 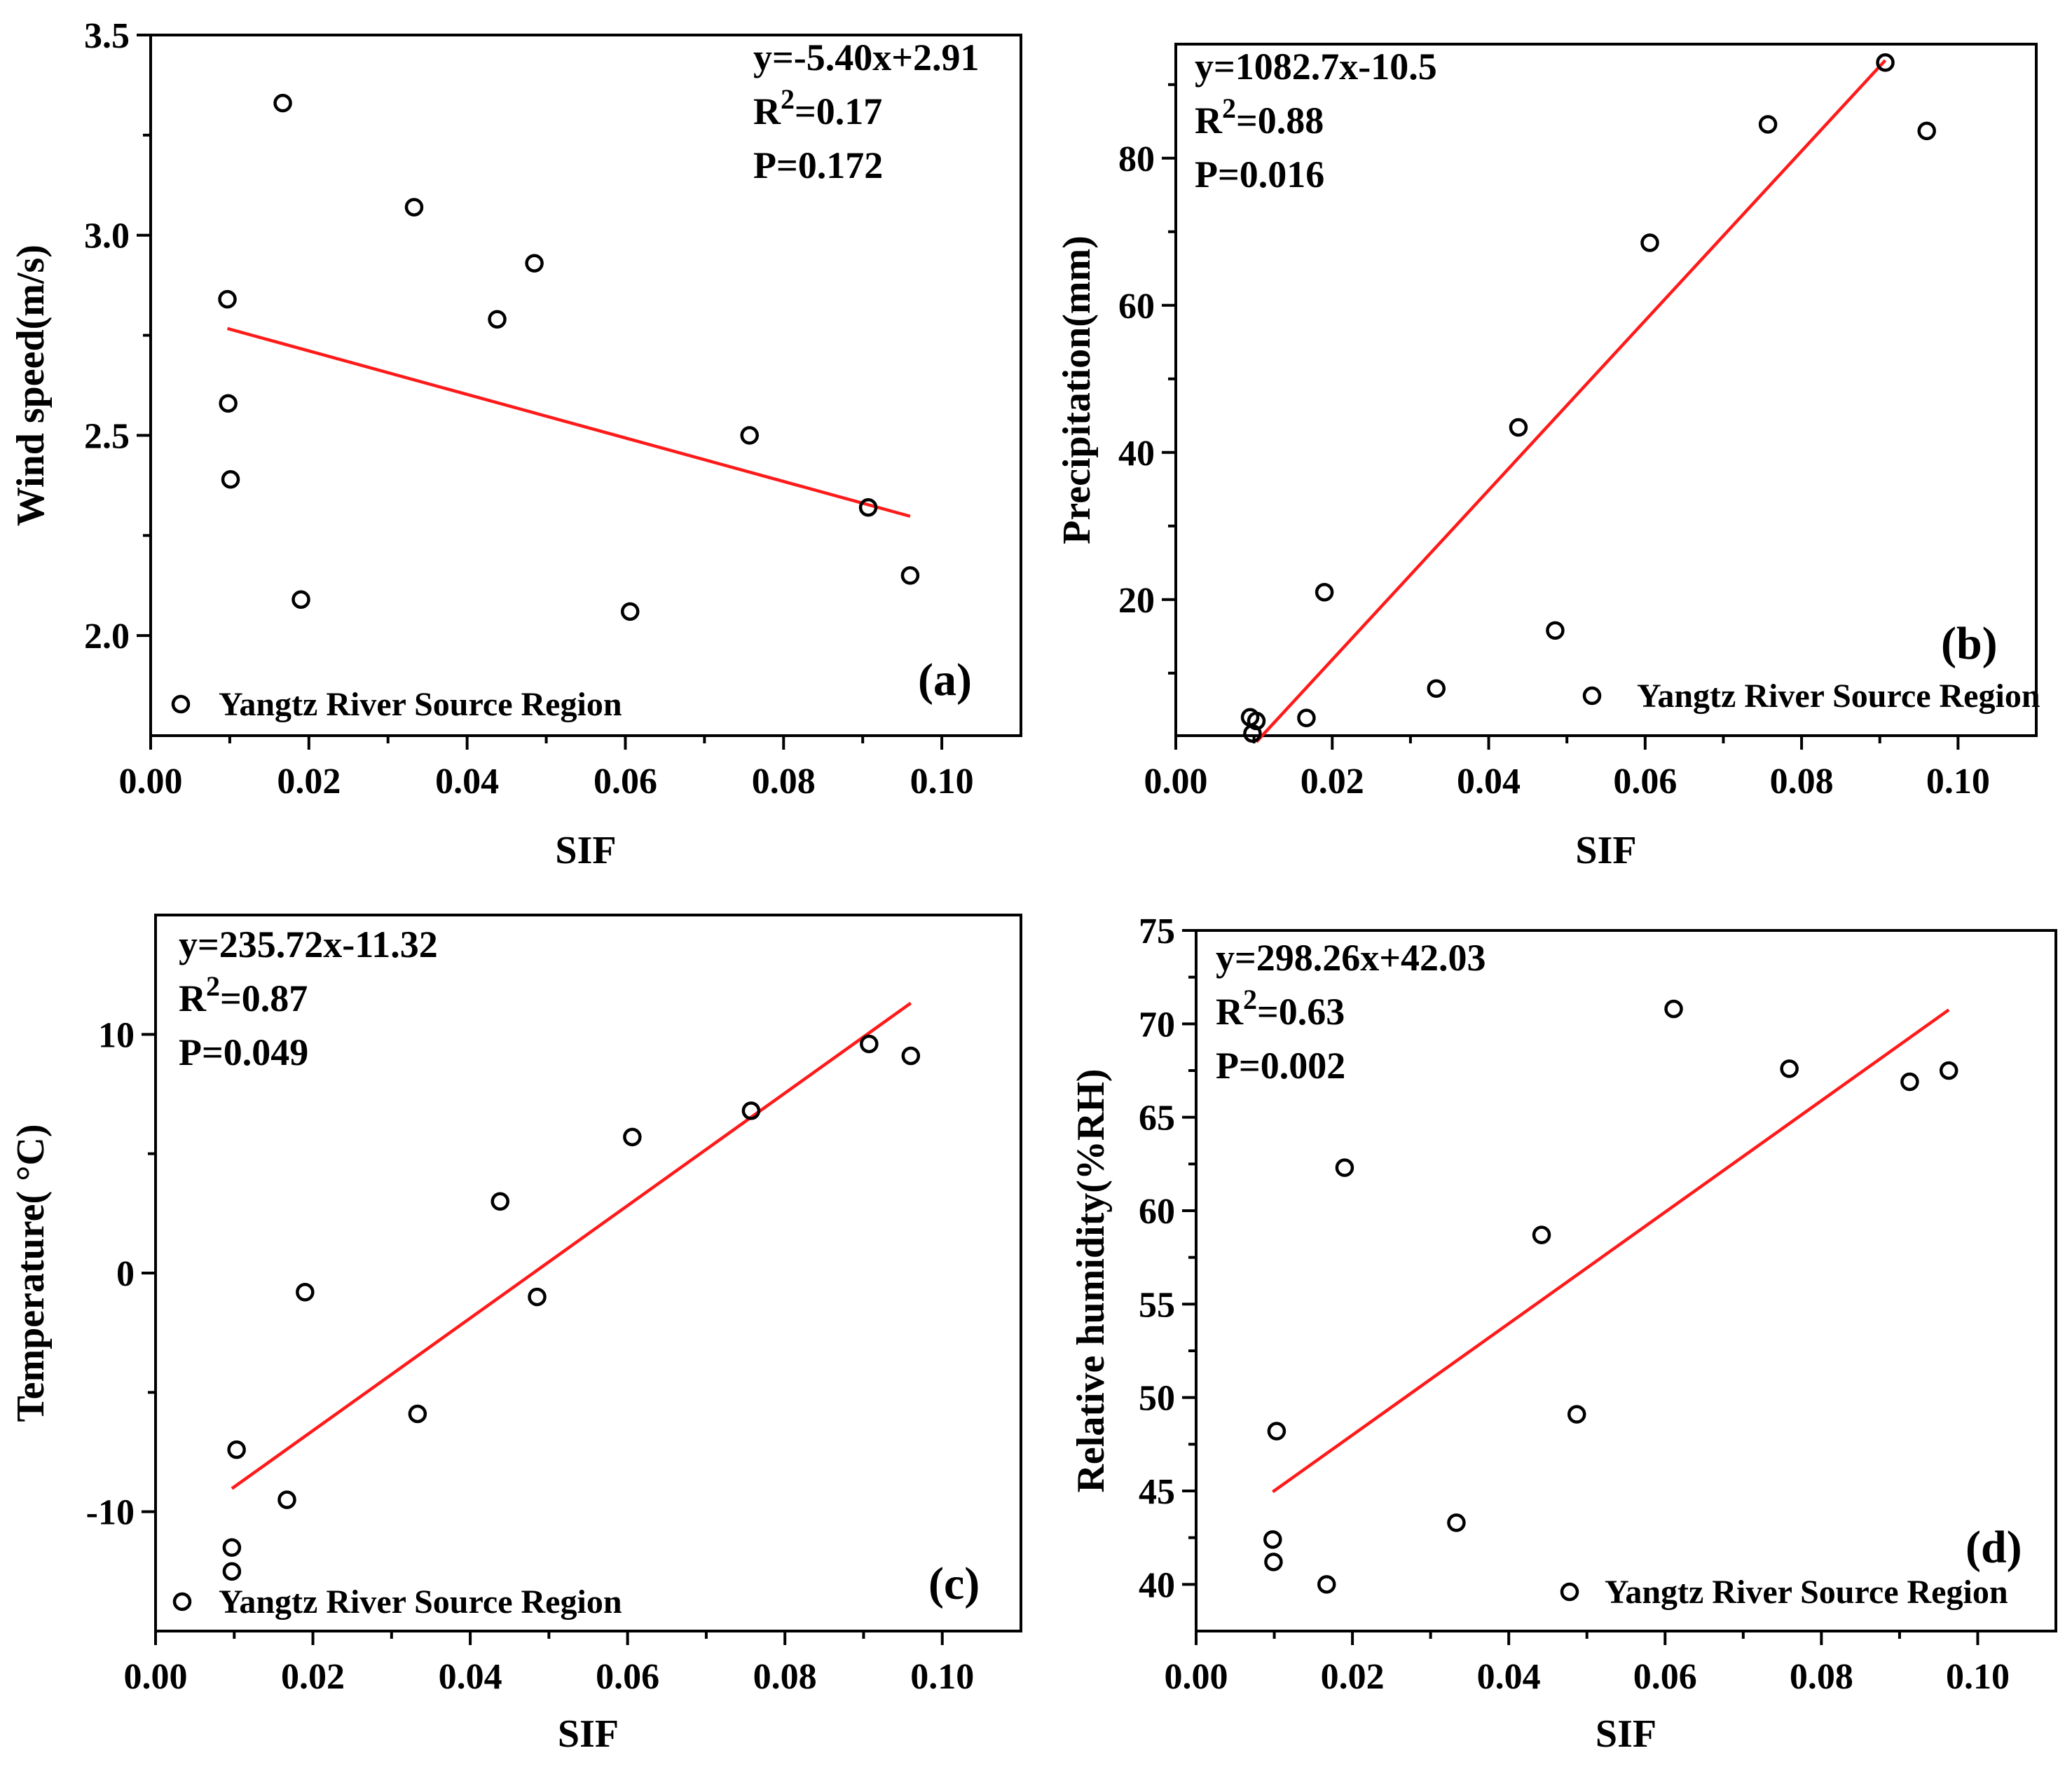 What do you see at coordinates (1316, 67) in the screenshot?
I see `regression-equation: y=1082.7x-10.5` at bounding box center [1316, 67].